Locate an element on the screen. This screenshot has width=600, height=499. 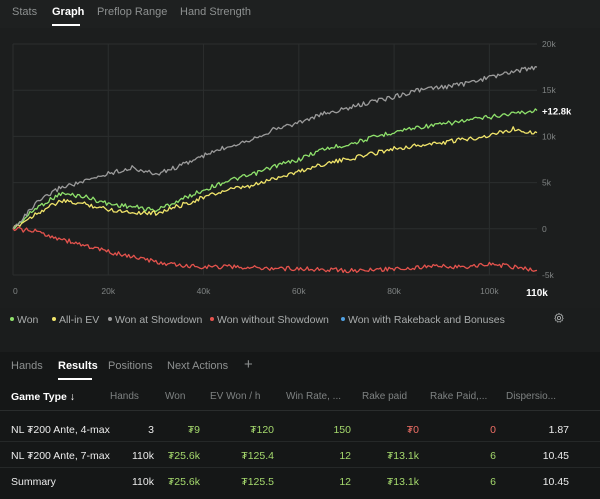
y-tick-label: 20k is located at coordinates (549, 44).